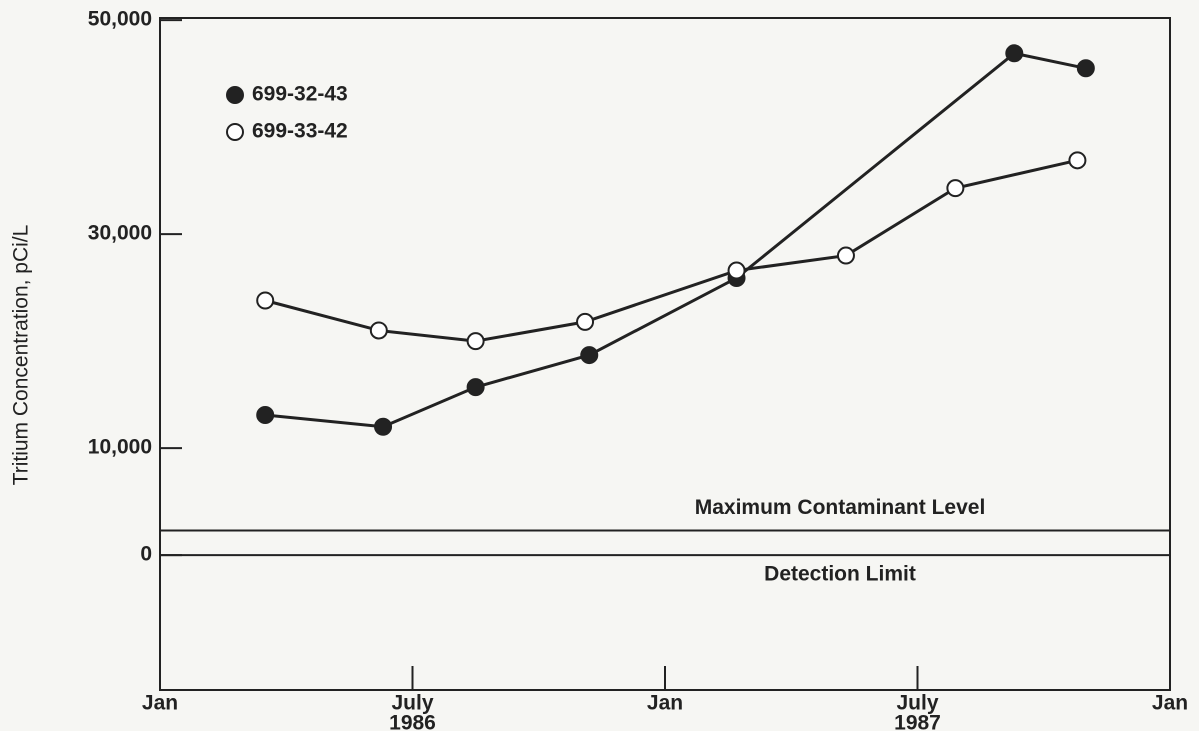 The width and height of the screenshot is (1199, 731). I want to click on y-tick-label: 30,000, so click(120, 233).